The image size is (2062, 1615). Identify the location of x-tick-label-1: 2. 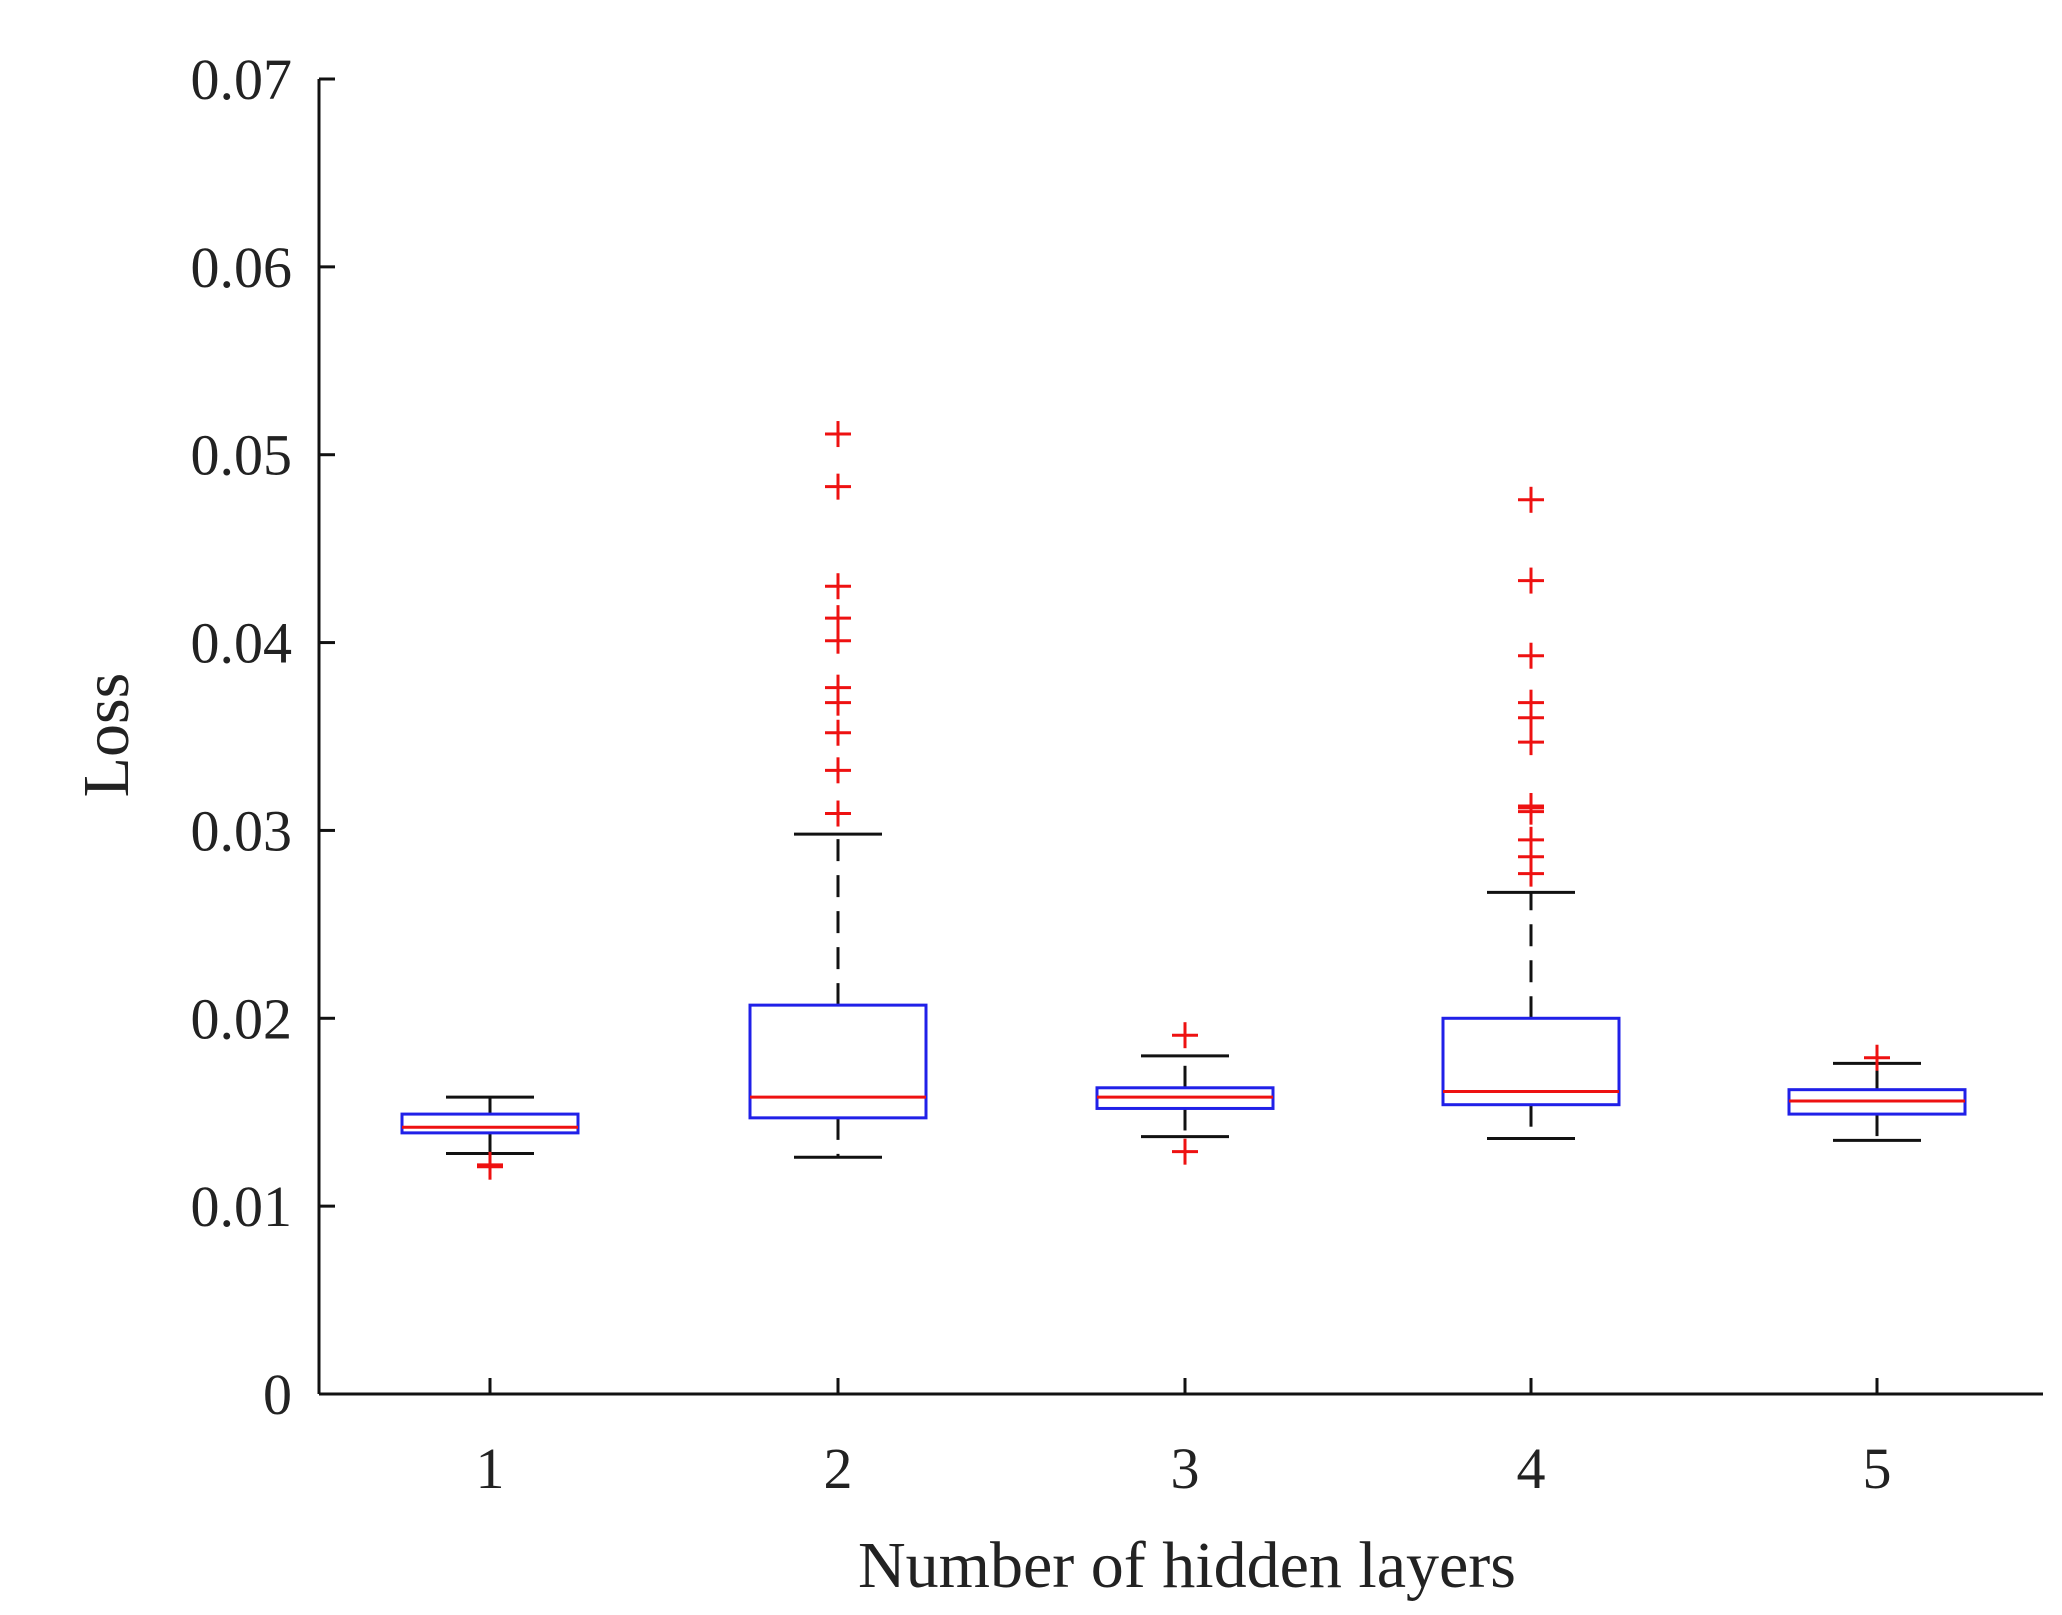
(838, 1468).